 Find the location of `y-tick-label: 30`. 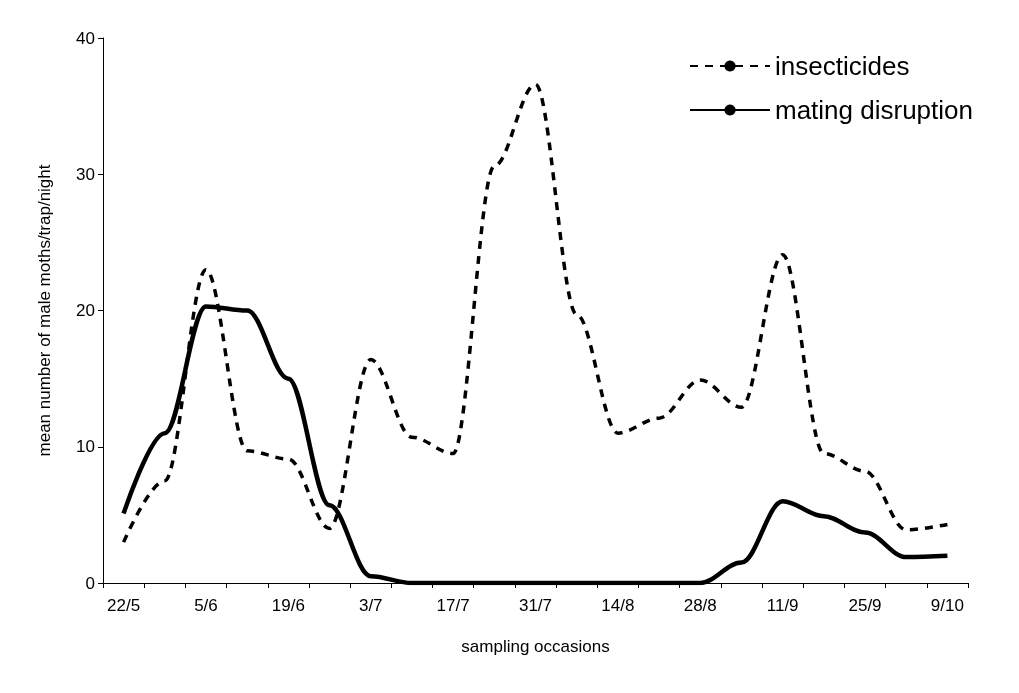

y-tick-label: 30 is located at coordinates (85, 174).